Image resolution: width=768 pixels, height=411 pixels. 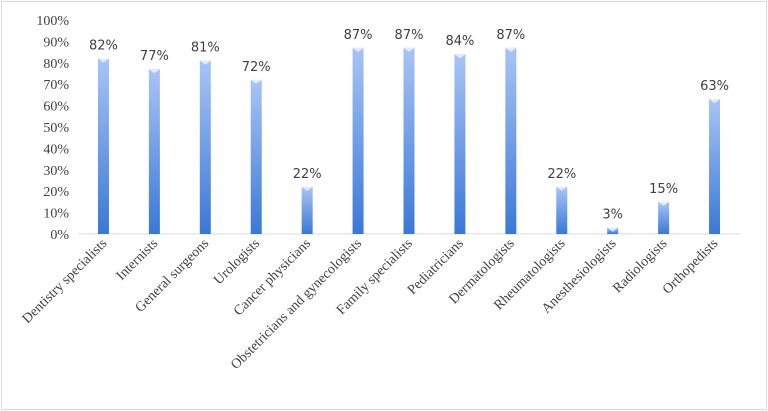 What do you see at coordinates (56, 42) in the screenshot?
I see `y-tick-label: 90%` at bounding box center [56, 42].